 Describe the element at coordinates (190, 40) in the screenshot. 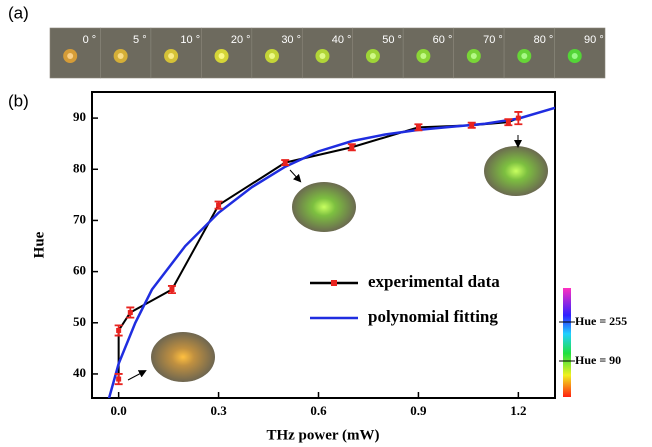

I see `angle-label: 10 °` at that location.